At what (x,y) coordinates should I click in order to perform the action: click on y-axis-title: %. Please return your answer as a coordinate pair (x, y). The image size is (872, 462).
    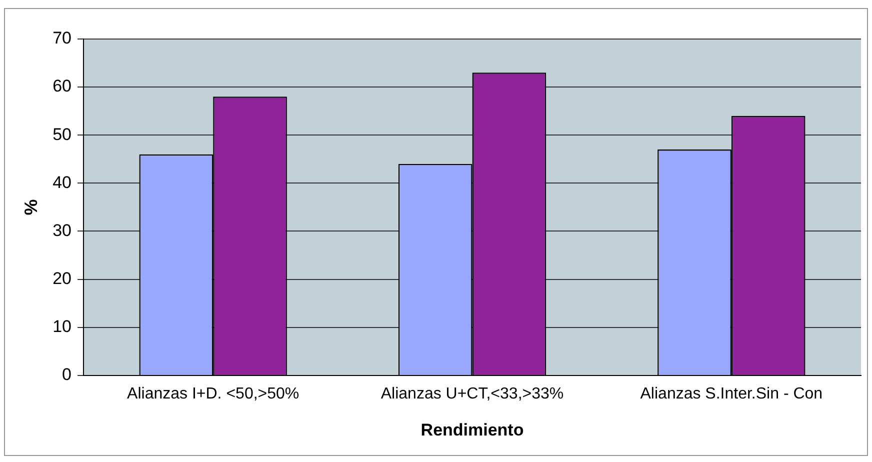
    Looking at the image, I should click on (30, 207).